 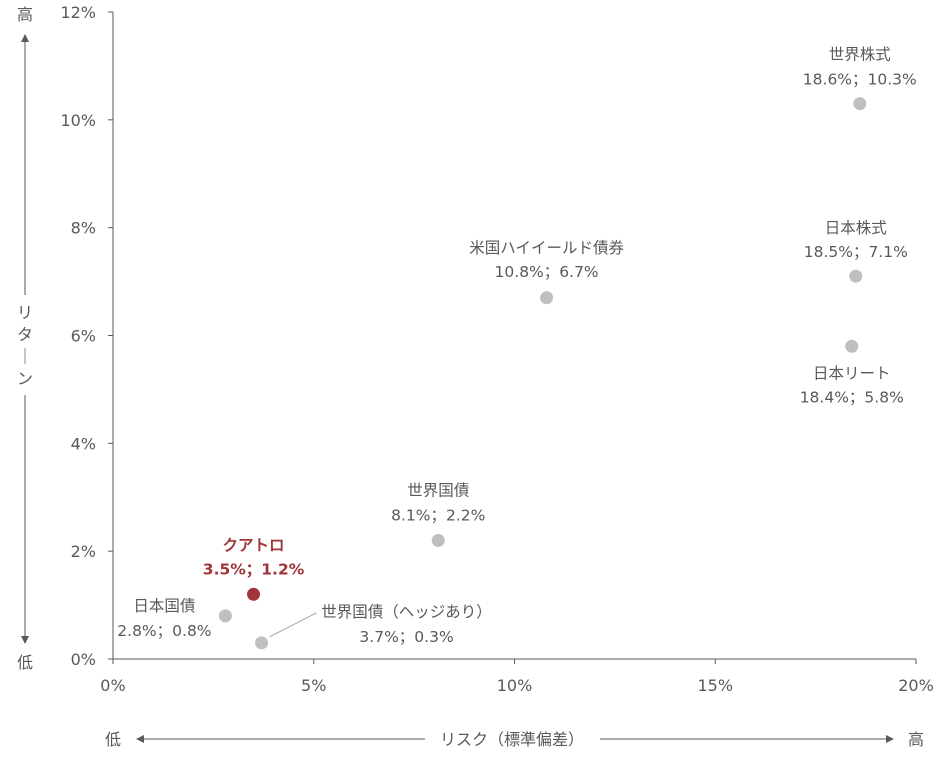 What do you see at coordinates (254, 545) in the screenshot?
I see `point-name-label: クアトロ` at bounding box center [254, 545].